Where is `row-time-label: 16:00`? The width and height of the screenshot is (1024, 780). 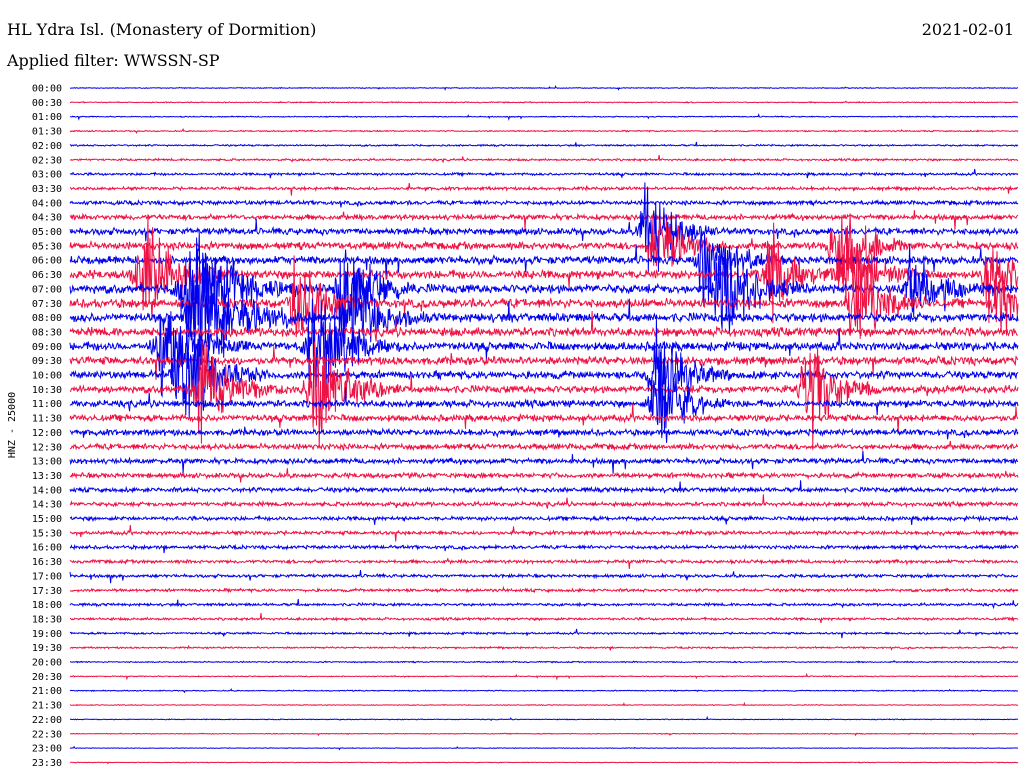 row-time-label: 16:00 is located at coordinates (47, 548).